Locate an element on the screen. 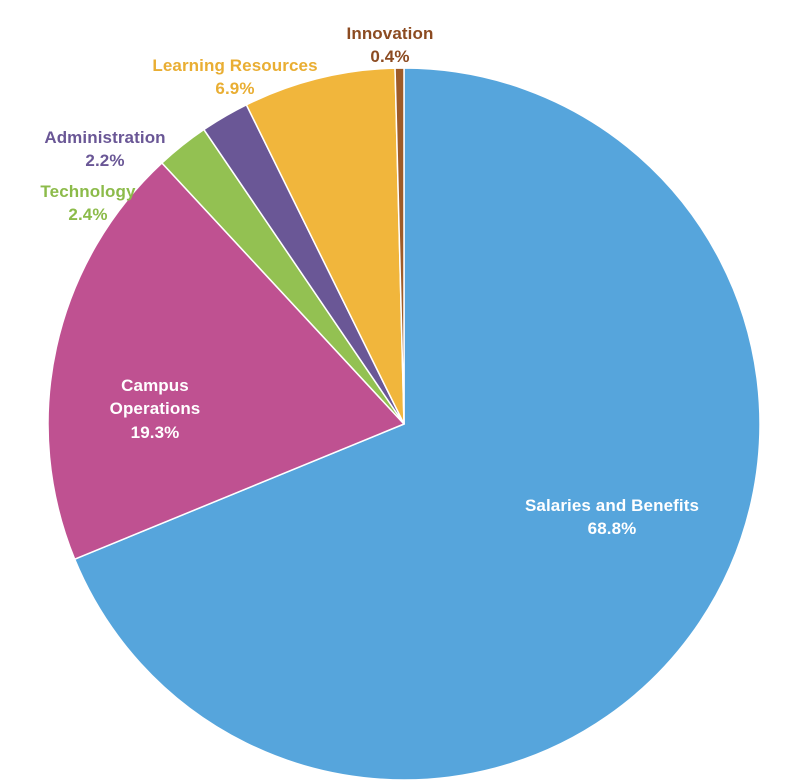 The height and width of the screenshot is (782, 806). slice-label-text: Learning Resources is located at coordinates (235, 65).